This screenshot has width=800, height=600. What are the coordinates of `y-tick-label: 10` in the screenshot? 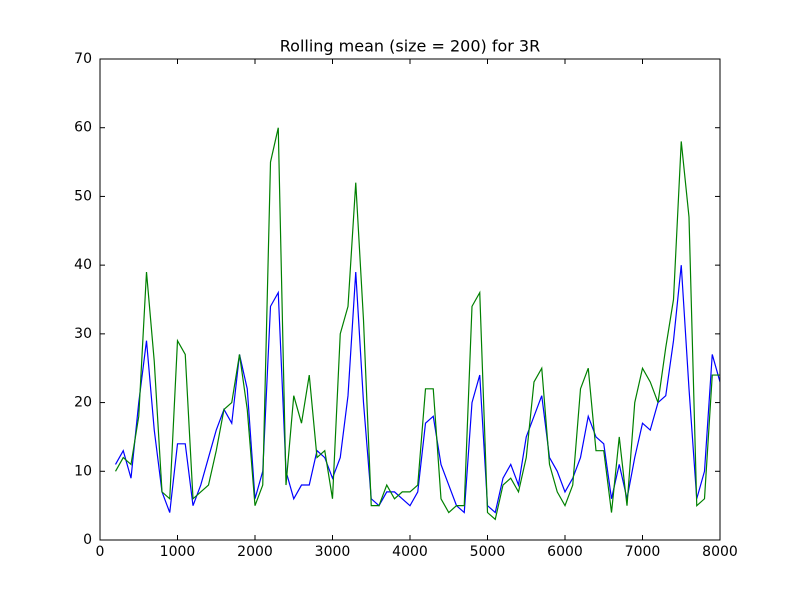 It's located at (83, 471).